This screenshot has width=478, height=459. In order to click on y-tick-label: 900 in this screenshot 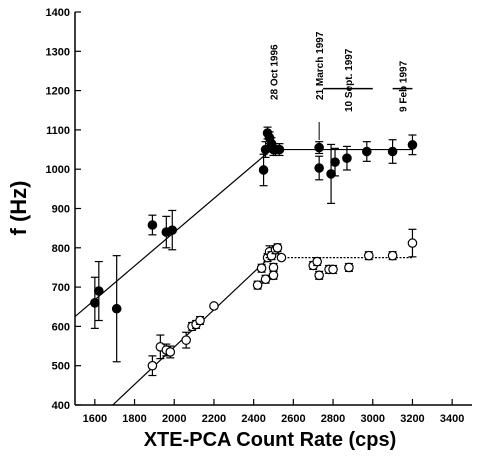, I will do `click(61, 210)`.